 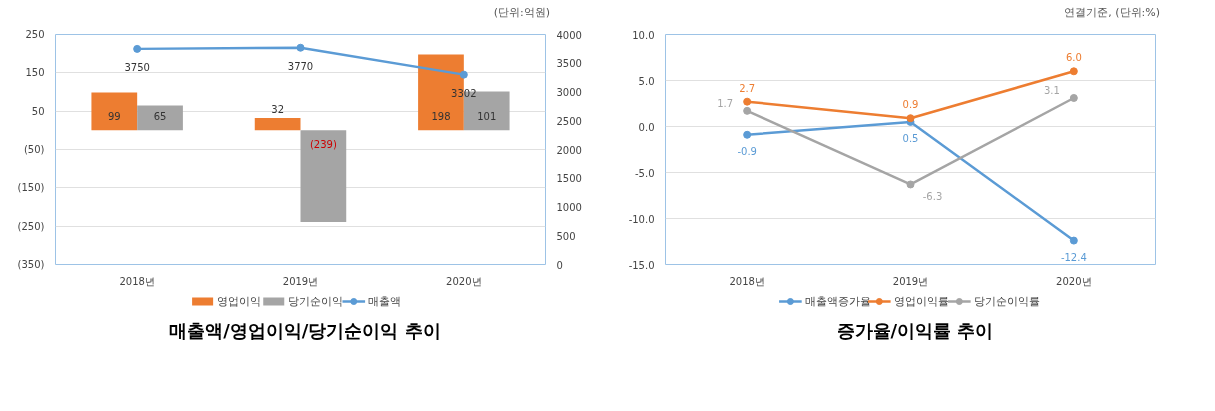 What do you see at coordinates (569, 207) in the screenshot?
I see `y2-tick-label: 1000` at bounding box center [569, 207].